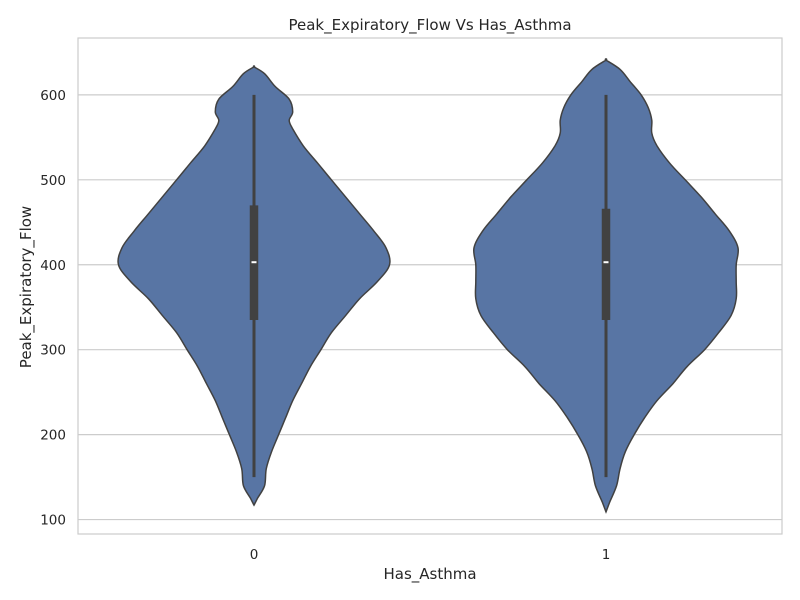  I want to click on y-tick-label: 400, so click(53, 266).